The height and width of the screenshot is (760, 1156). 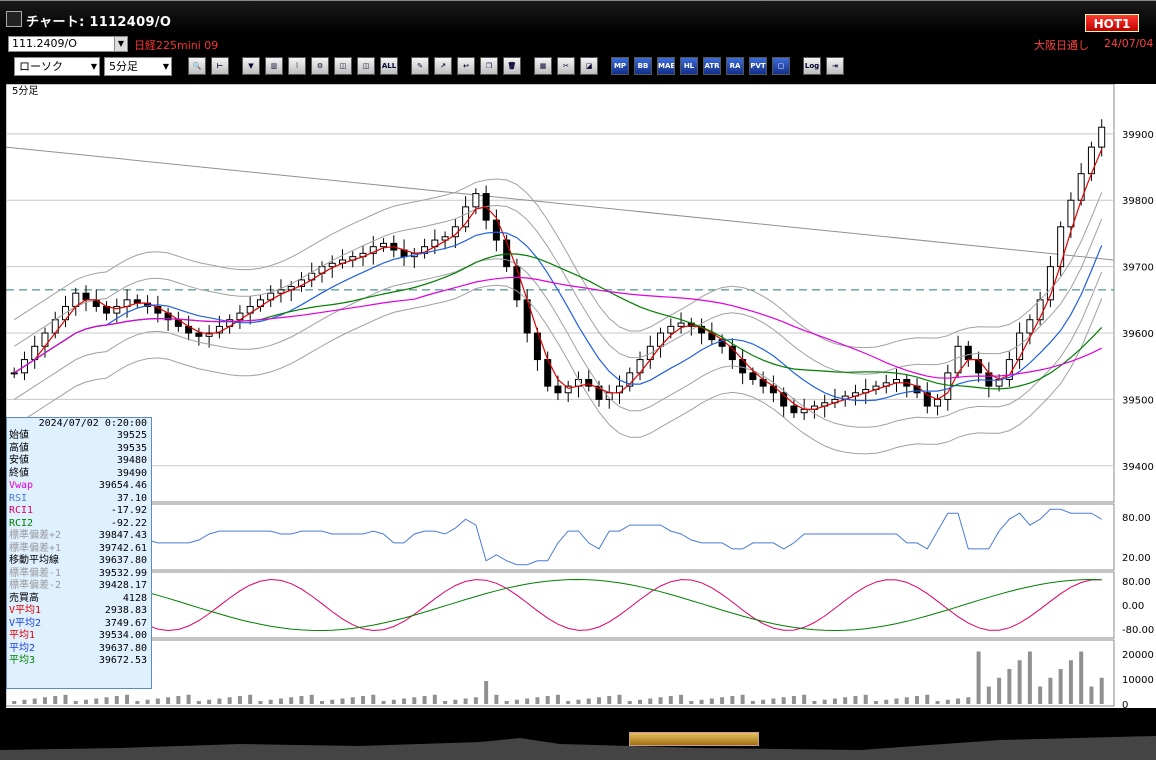 I want to click on rci1-line, so click(x=557, y=605).